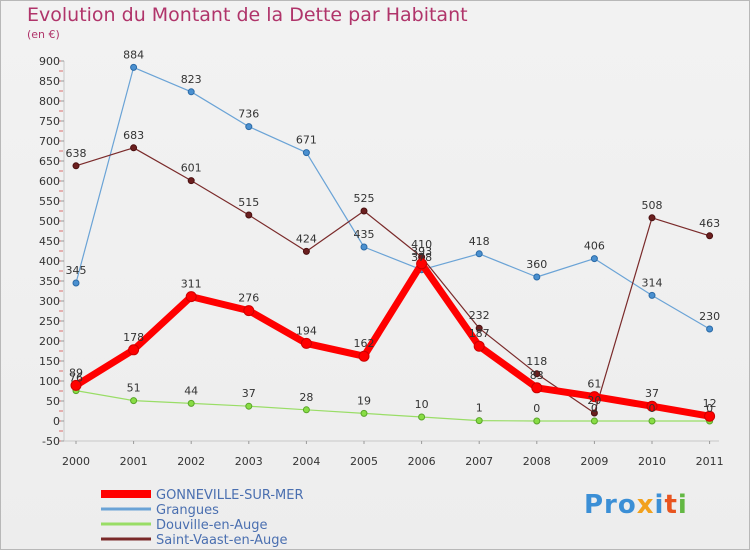 The height and width of the screenshot is (550, 750). I want to click on data-label: 83, so click(537, 375).